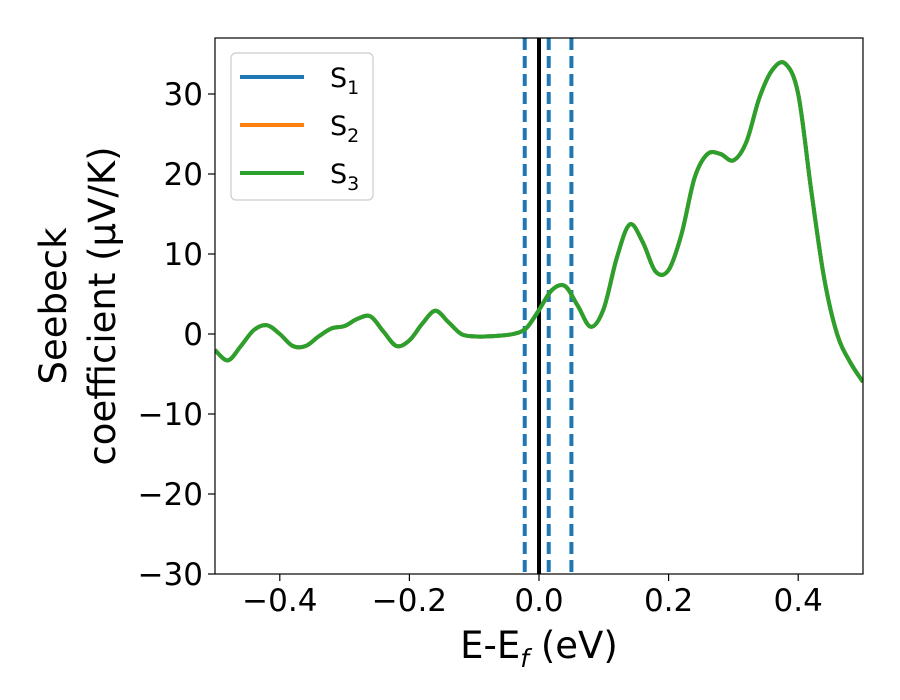  Describe the element at coordinates (176, 335) in the screenshot. I see `y-axis-ticks: −30 −20 −10 0 10 20 30` at that location.